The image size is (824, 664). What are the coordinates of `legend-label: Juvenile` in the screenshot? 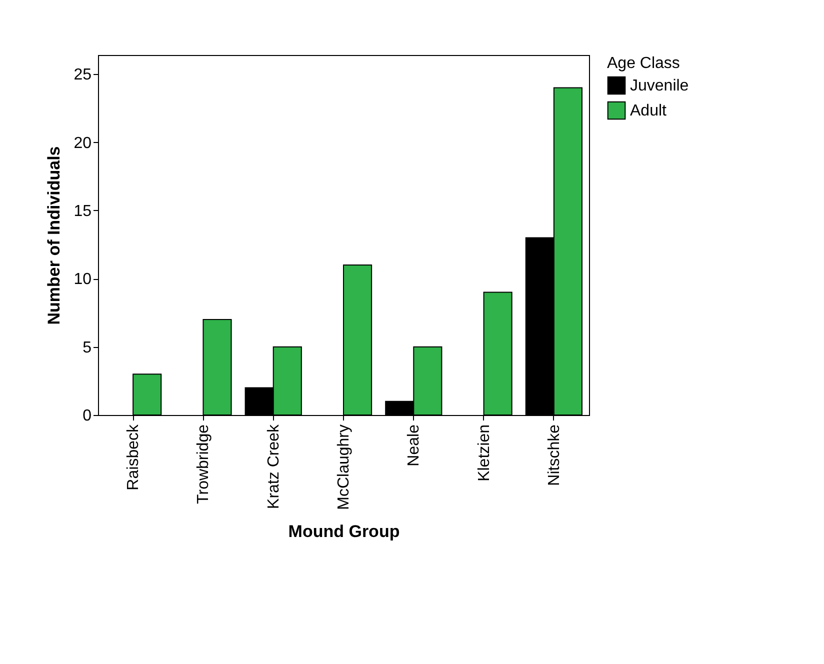 It's located at (659, 86).